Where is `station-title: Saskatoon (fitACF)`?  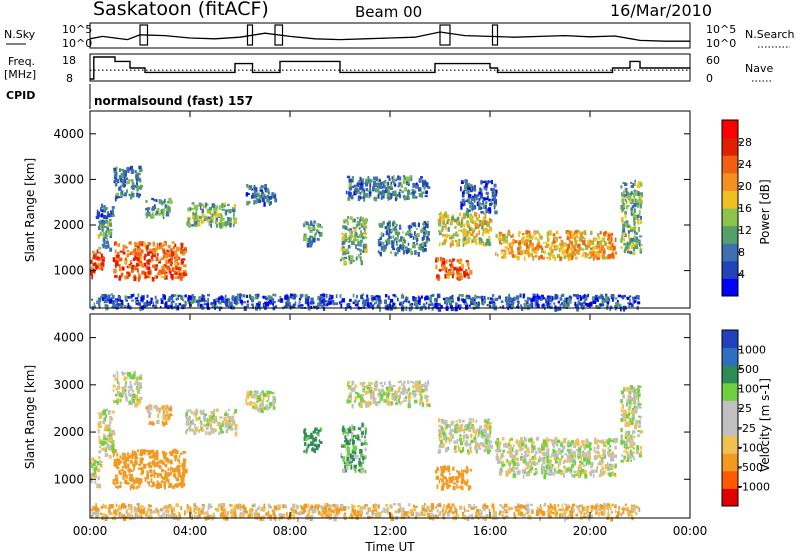
station-title: Saskatoon (fitACF) is located at coordinates (181, 10).